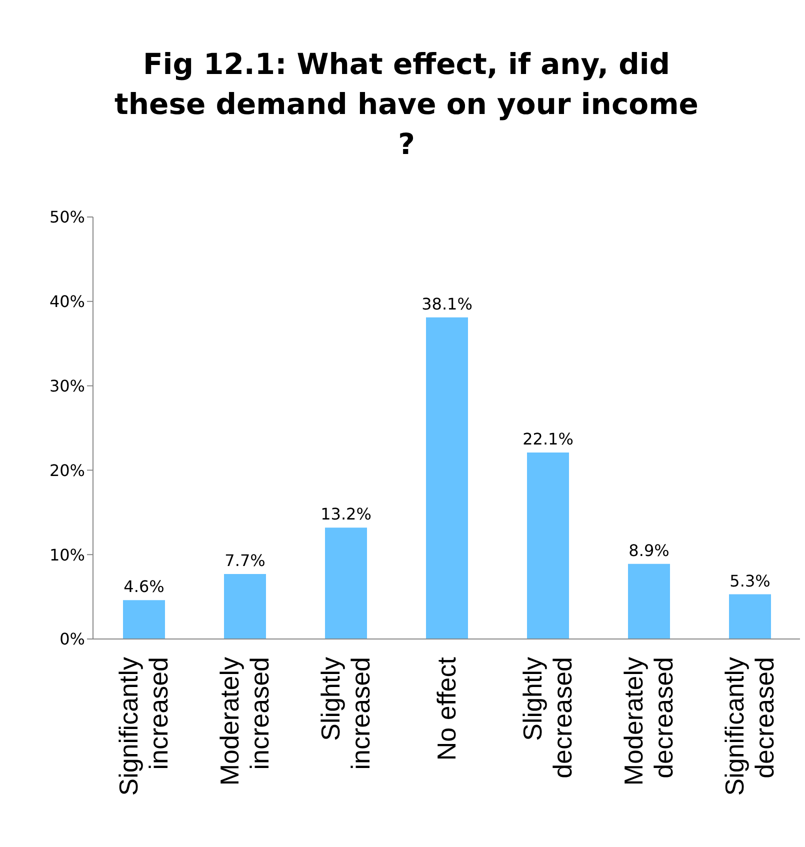  What do you see at coordinates (72, 639) in the screenshot?
I see `y-tick-label: 0%` at bounding box center [72, 639].